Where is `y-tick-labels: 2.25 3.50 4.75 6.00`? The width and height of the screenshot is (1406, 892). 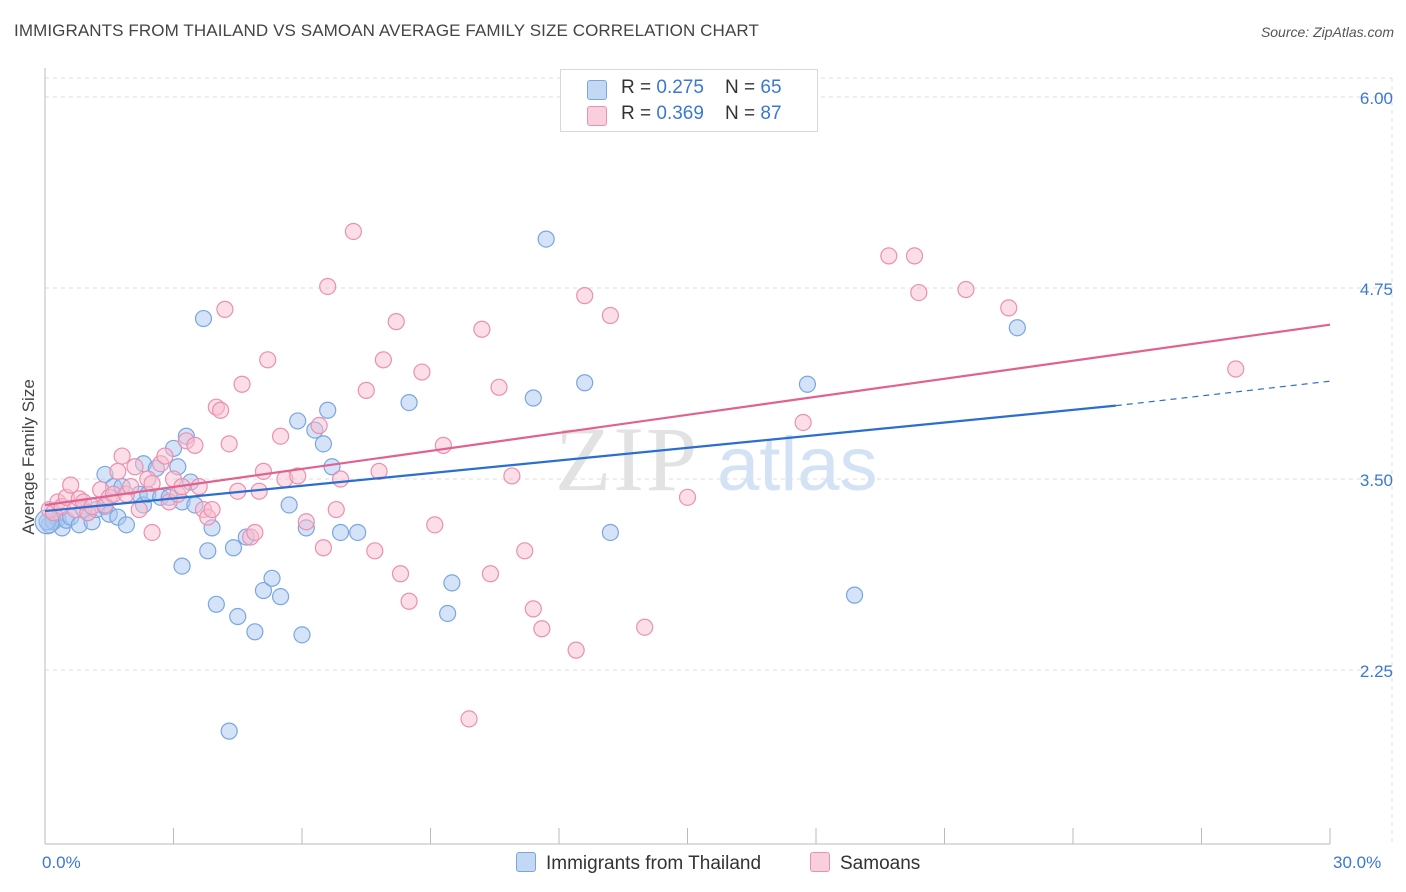 y-tick-labels: 2.25 3.50 4.75 6.00 is located at coordinates (1376, 385).